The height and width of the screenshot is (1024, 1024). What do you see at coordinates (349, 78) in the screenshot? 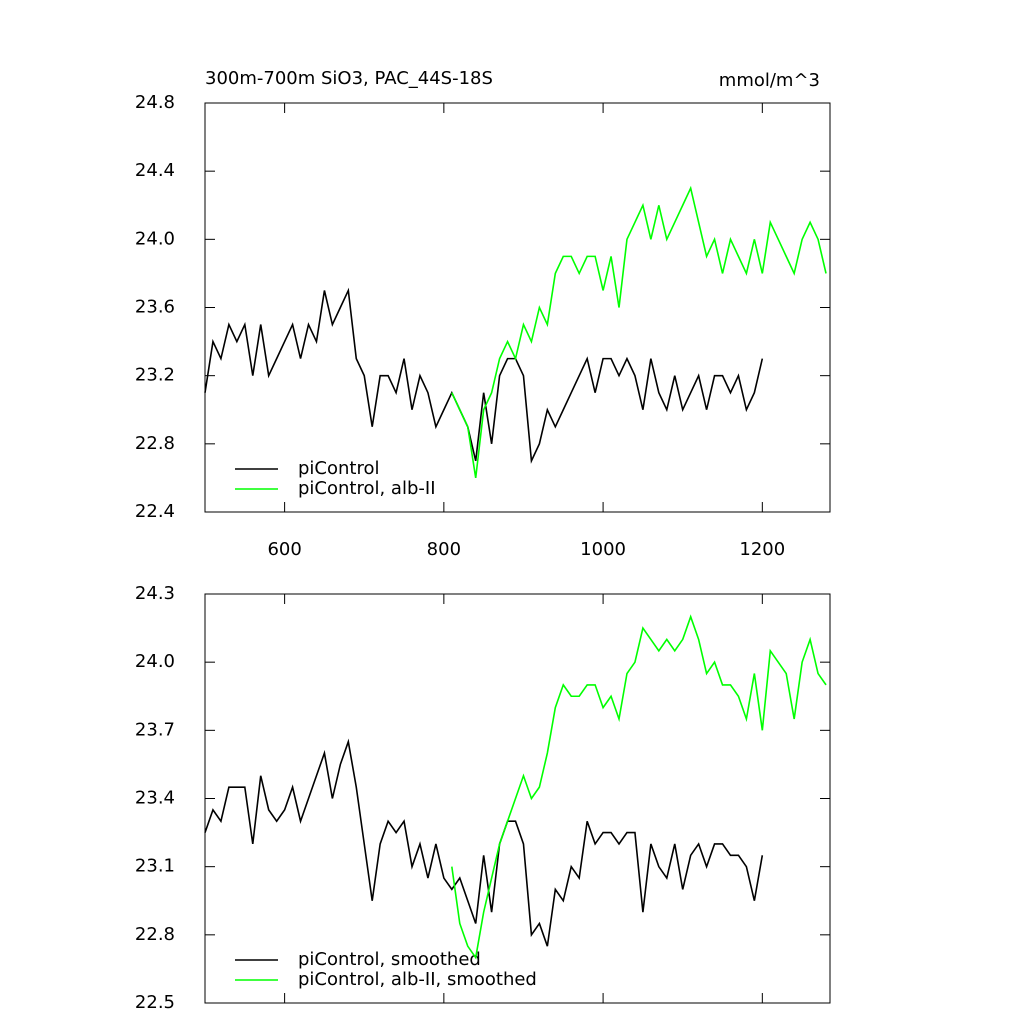
I see `chart-title: 300m-700m SiO3, PAC_44S-18S` at bounding box center [349, 78].